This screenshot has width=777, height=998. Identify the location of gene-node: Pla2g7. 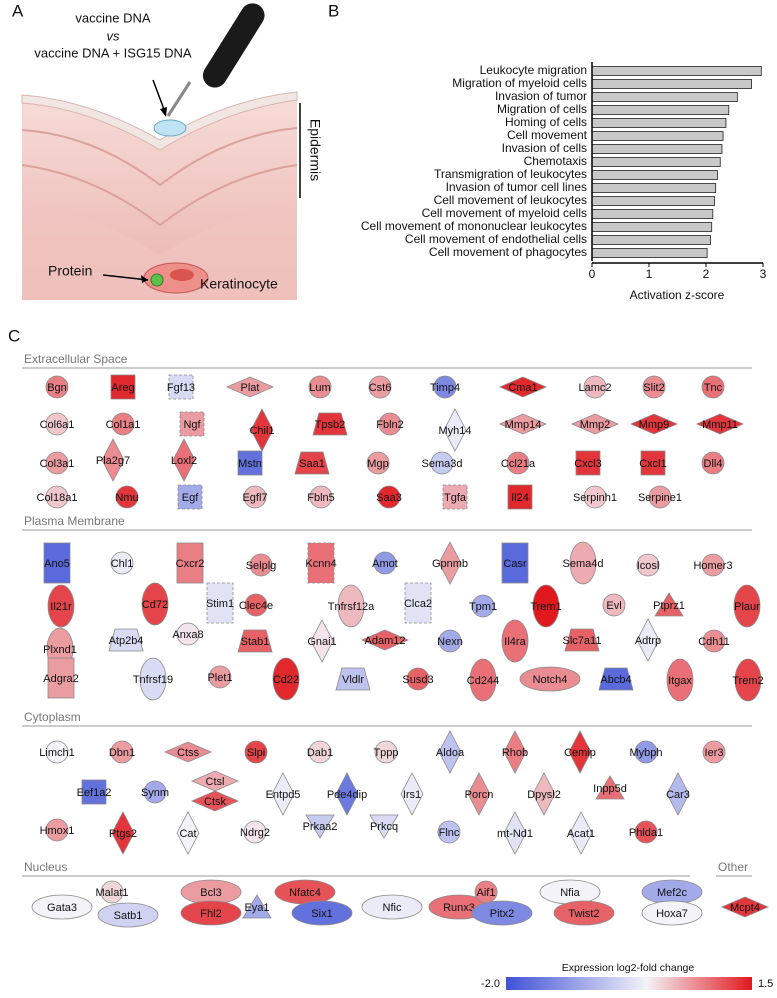
(113, 460).